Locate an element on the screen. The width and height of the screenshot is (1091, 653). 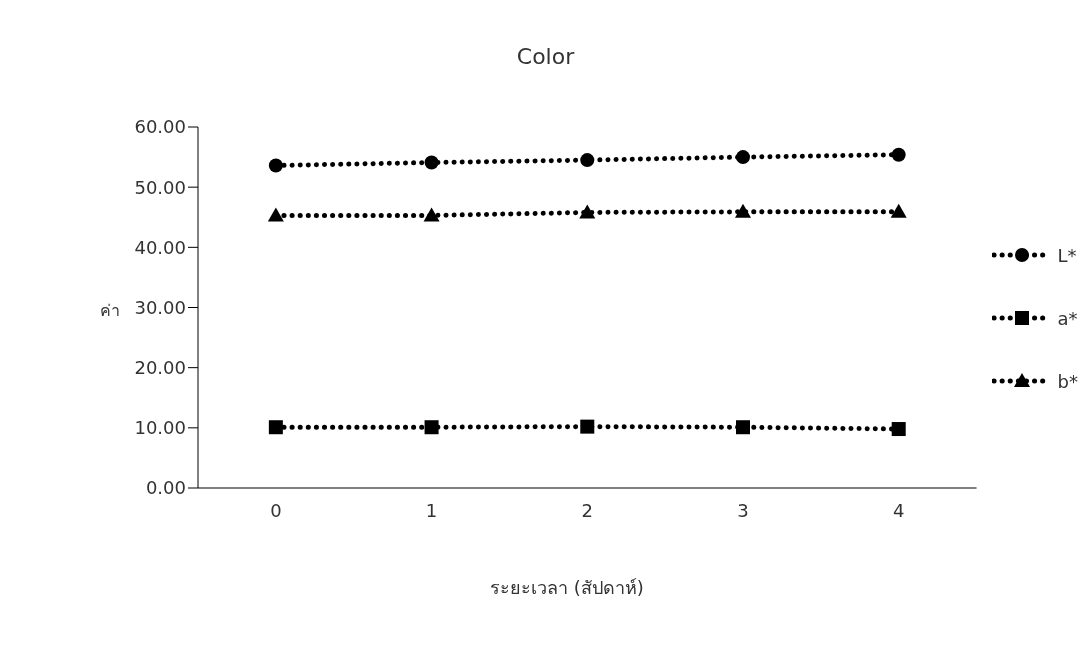
legend-label: L* is located at coordinates (1067, 255).